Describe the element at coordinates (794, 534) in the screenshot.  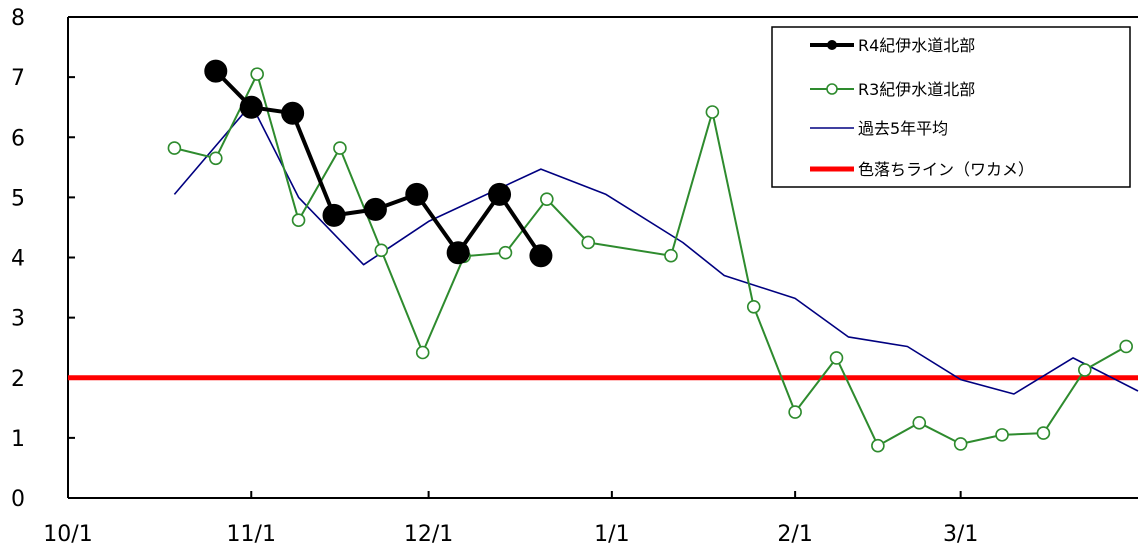
I see `x-tick-label: 2/1` at that location.